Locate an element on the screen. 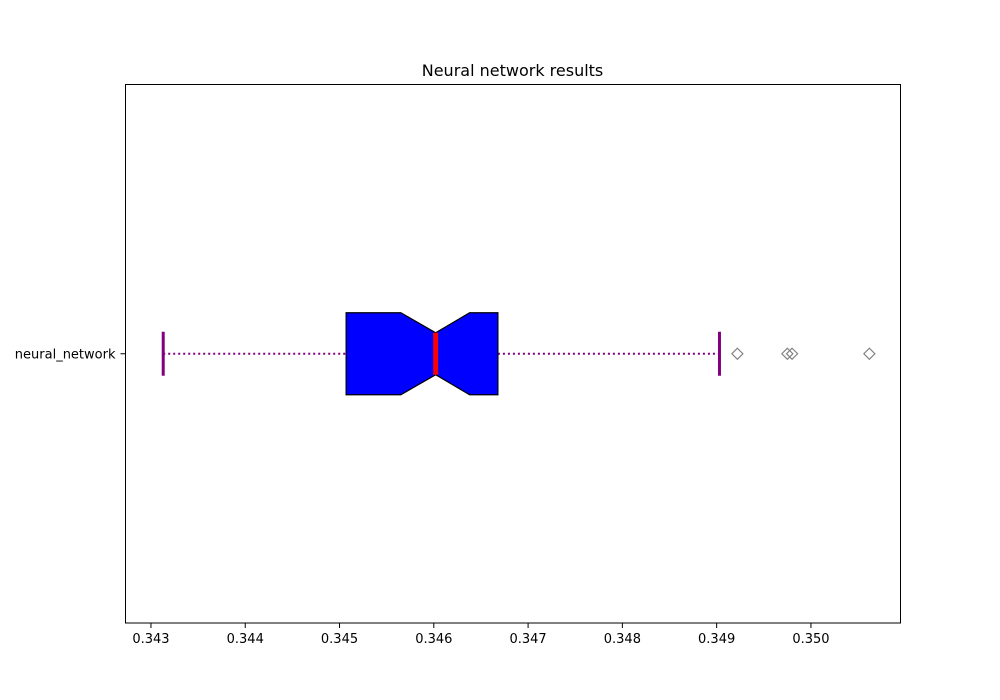 The width and height of the screenshot is (1000, 700). x-tick-label: 0.350 is located at coordinates (810, 639).